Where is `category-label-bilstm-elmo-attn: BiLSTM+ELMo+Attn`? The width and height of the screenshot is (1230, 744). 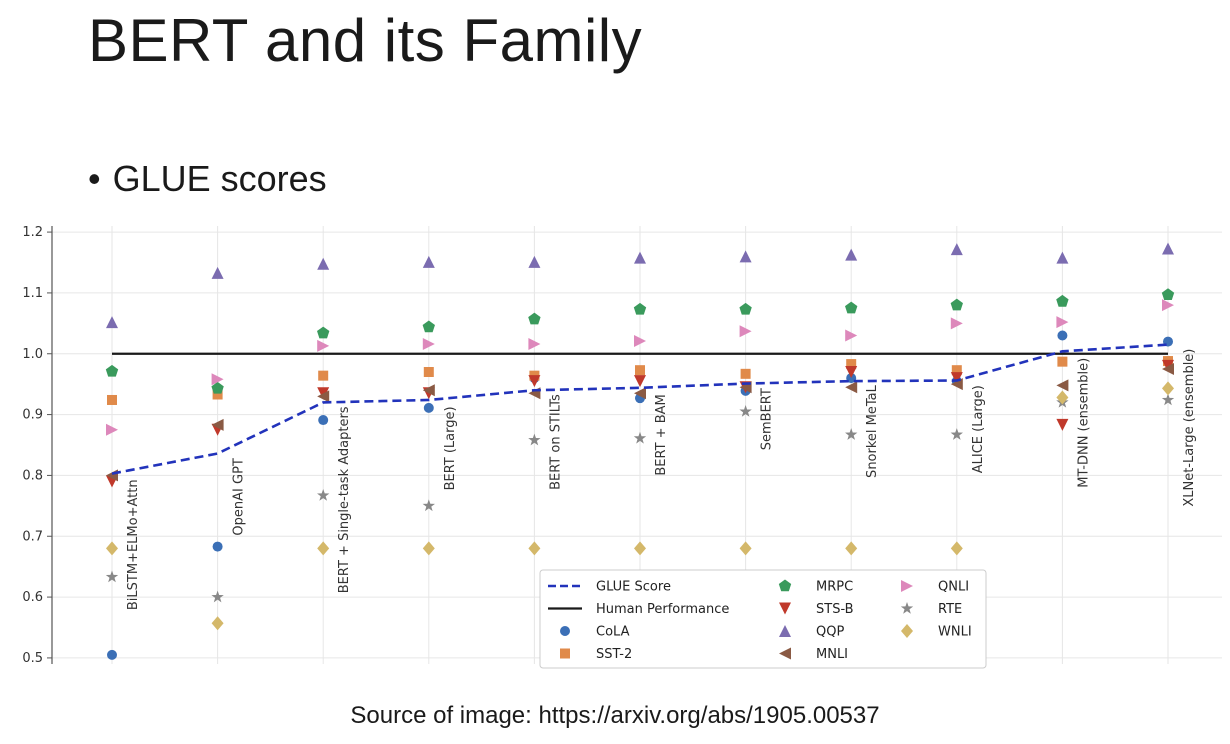 category-label-bilstm-elmo-attn: BiLSTM+ELMo+Attn is located at coordinates (133, 544).